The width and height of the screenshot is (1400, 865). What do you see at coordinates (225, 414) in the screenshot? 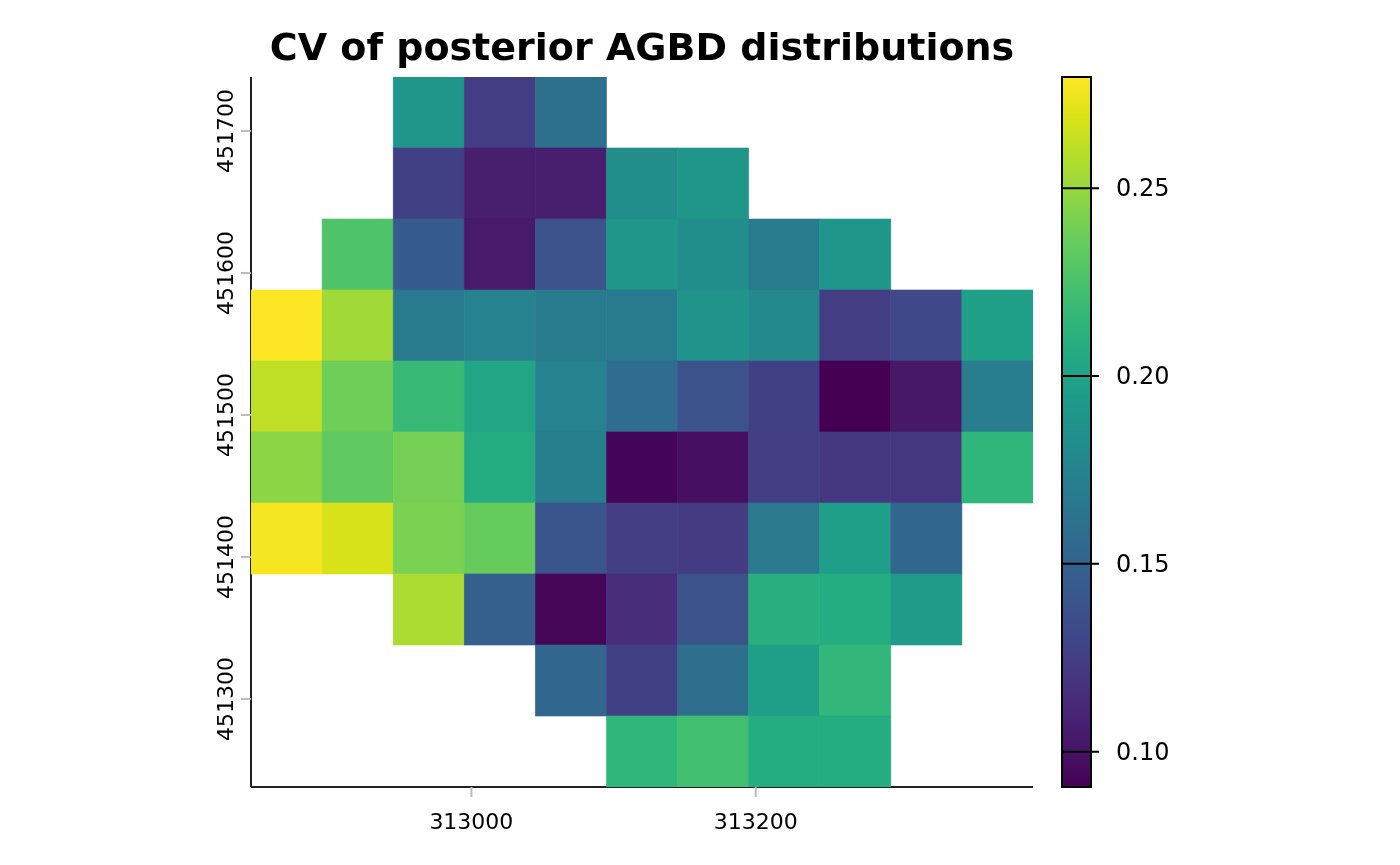
I see `y-tick-label: 451500` at bounding box center [225, 414].